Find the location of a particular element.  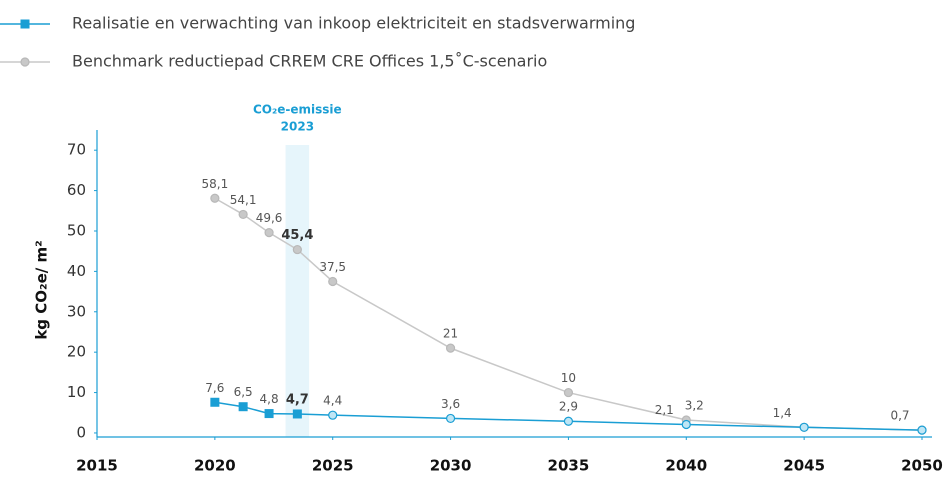

value-label: 6,5 is located at coordinates (243, 392).